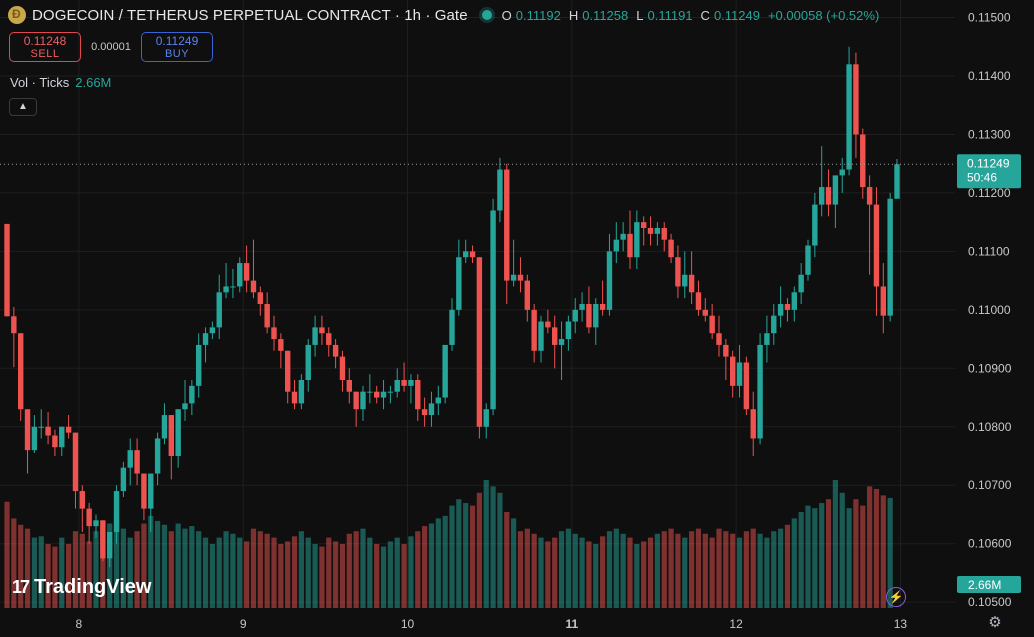 This screenshot has height=637, width=1034. Describe the element at coordinates (995, 622) in the screenshot. I see `gear-icon: ⚙` at that location.